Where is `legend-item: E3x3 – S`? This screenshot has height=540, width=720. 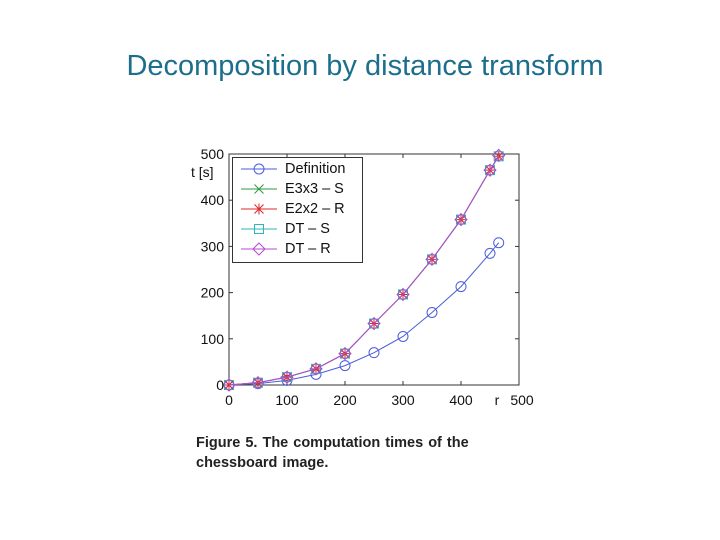
legend-item: E3x3 – S is located at coordinates (297, 189).